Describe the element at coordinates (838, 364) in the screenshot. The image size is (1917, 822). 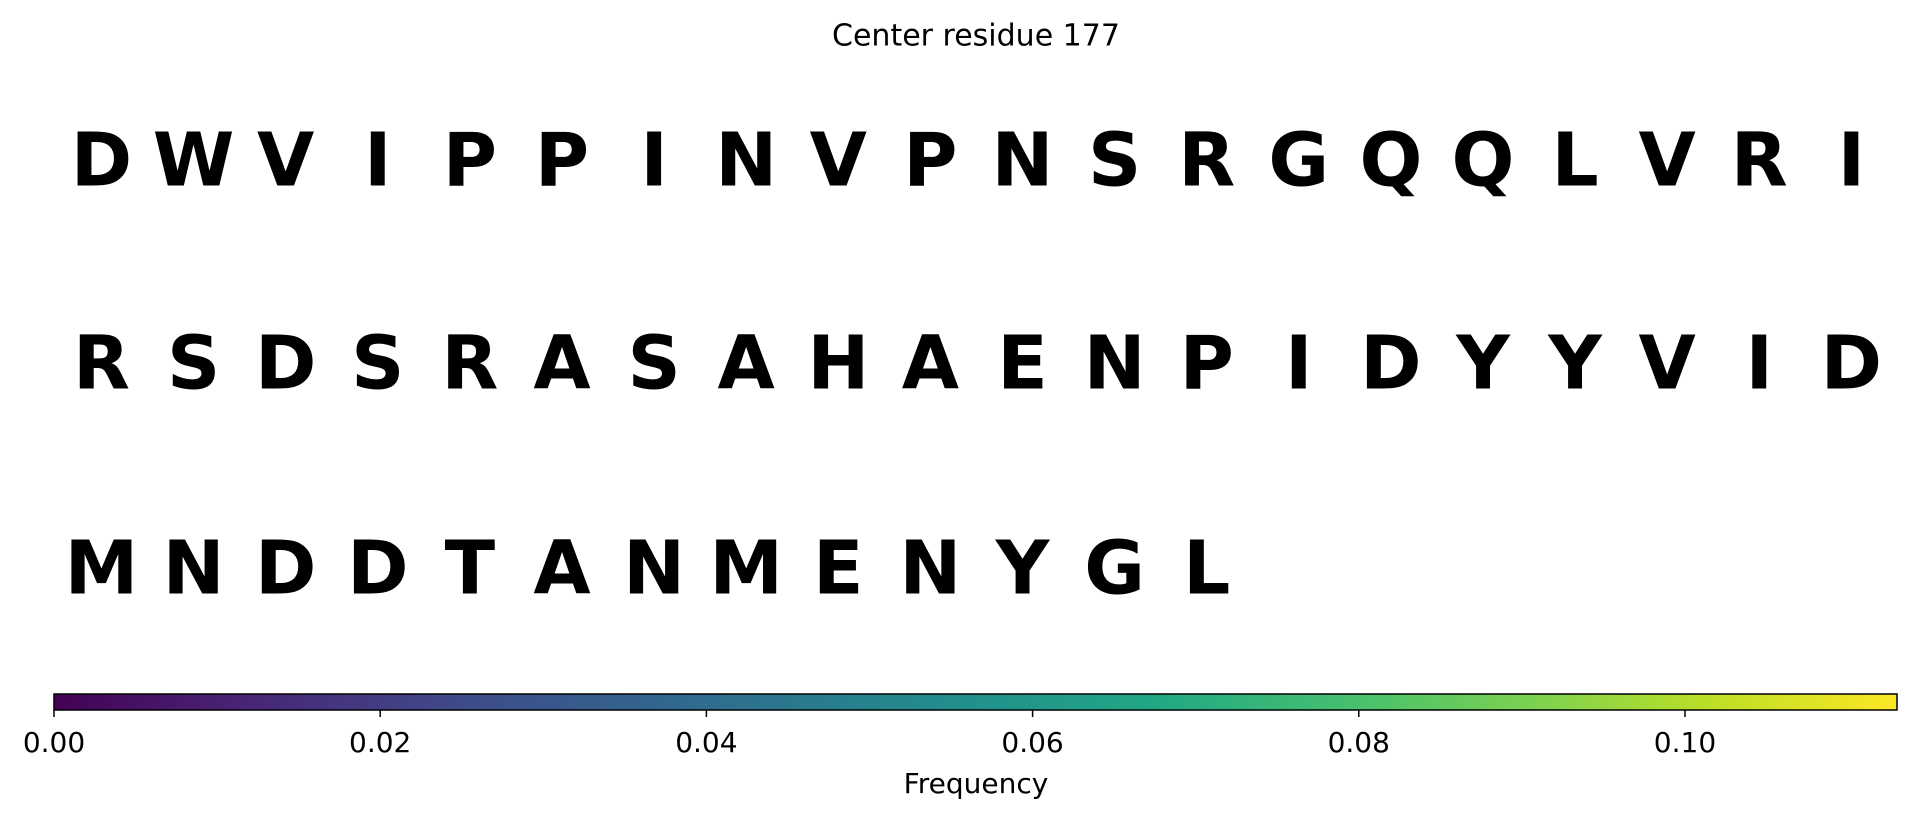
I see `residue: H` at that location.